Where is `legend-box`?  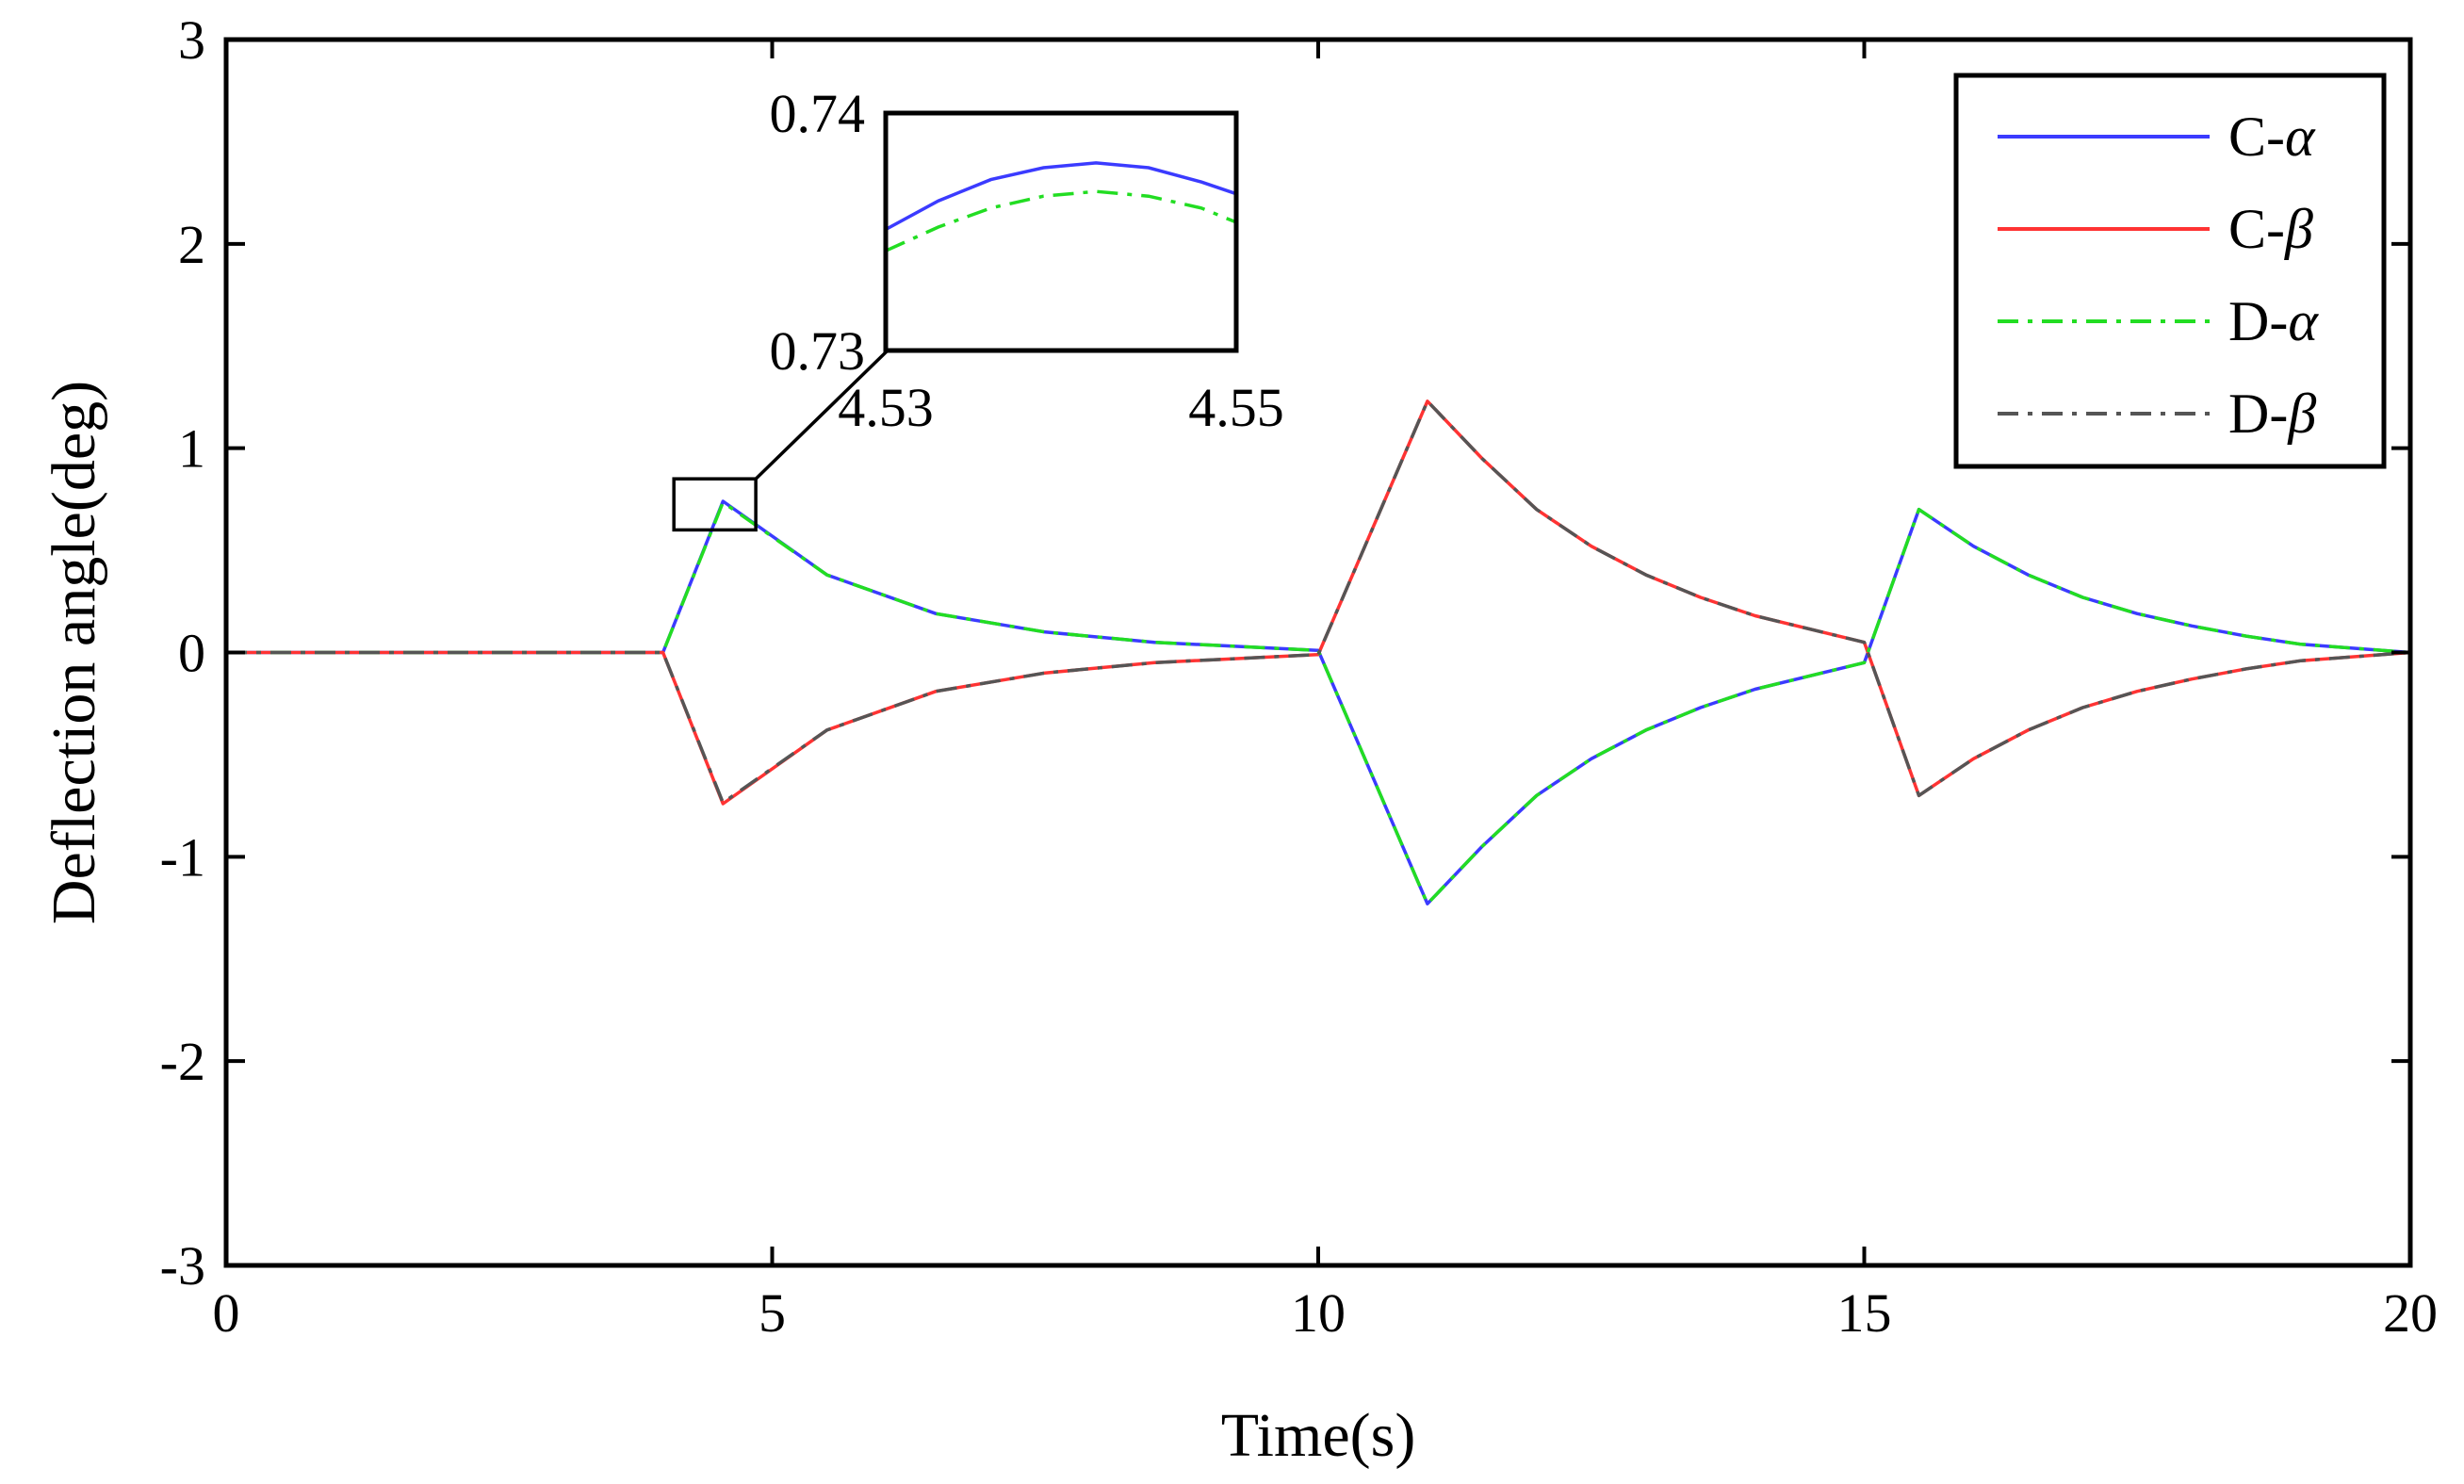
legend-box is located at coordinates (2170, 271).